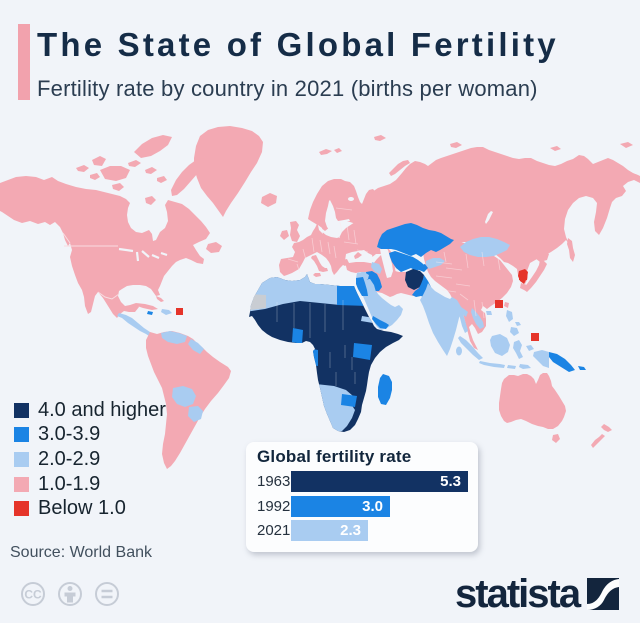 This screenshot has height=623, width=640. I want to click on svg-text: CC, so click(33, 595).